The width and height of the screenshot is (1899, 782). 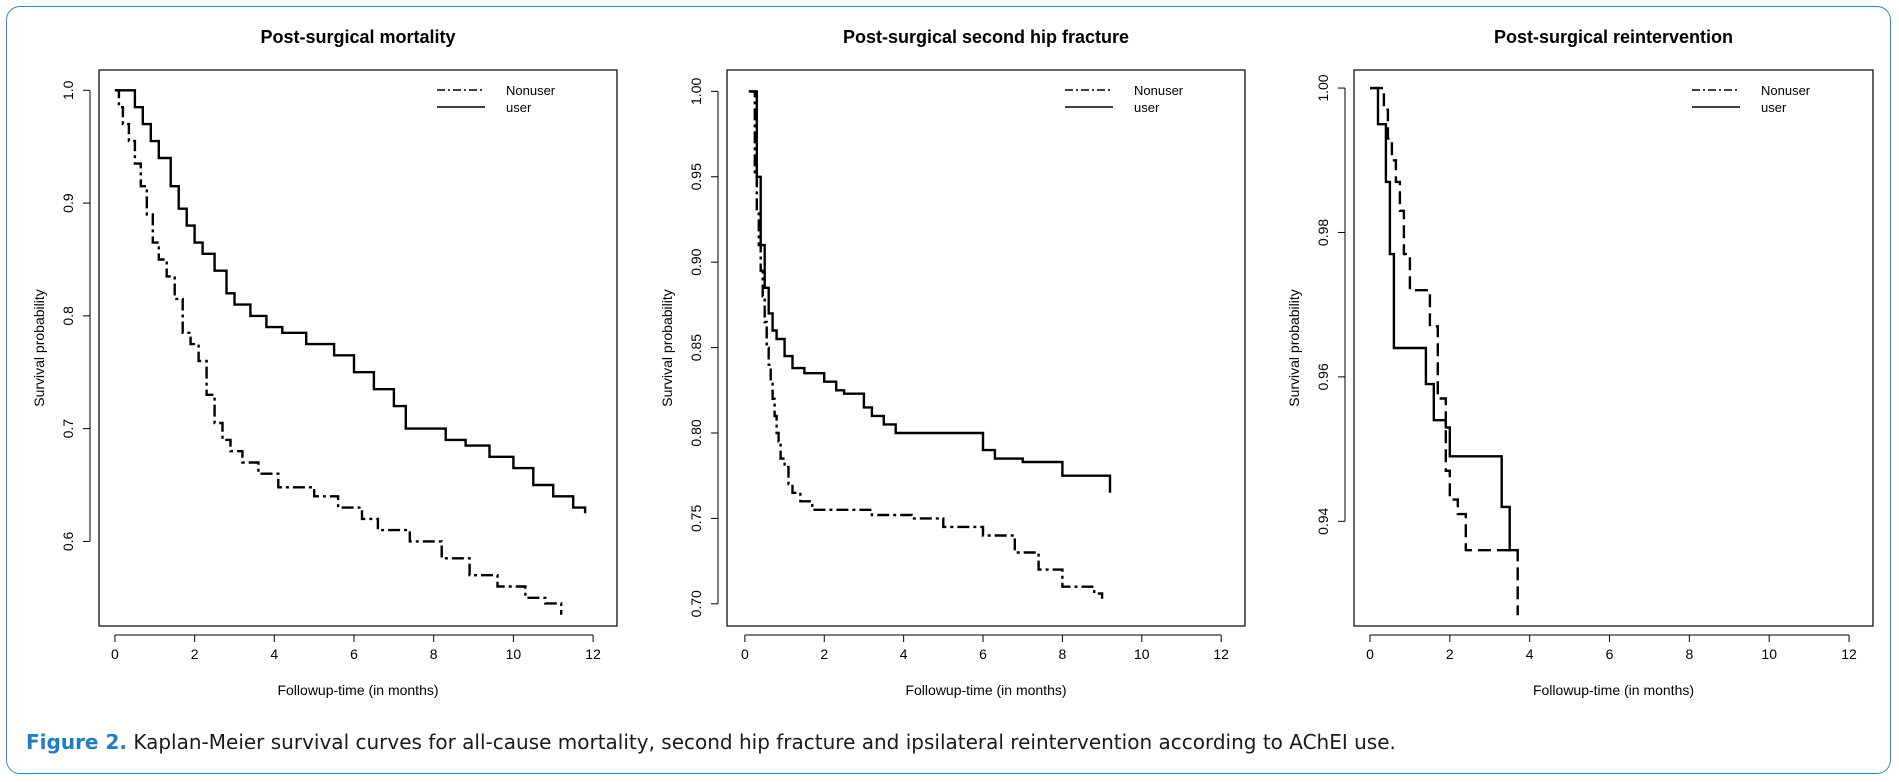 I want to click on y-tick-label: 0.7, so click(x=68, y=429).